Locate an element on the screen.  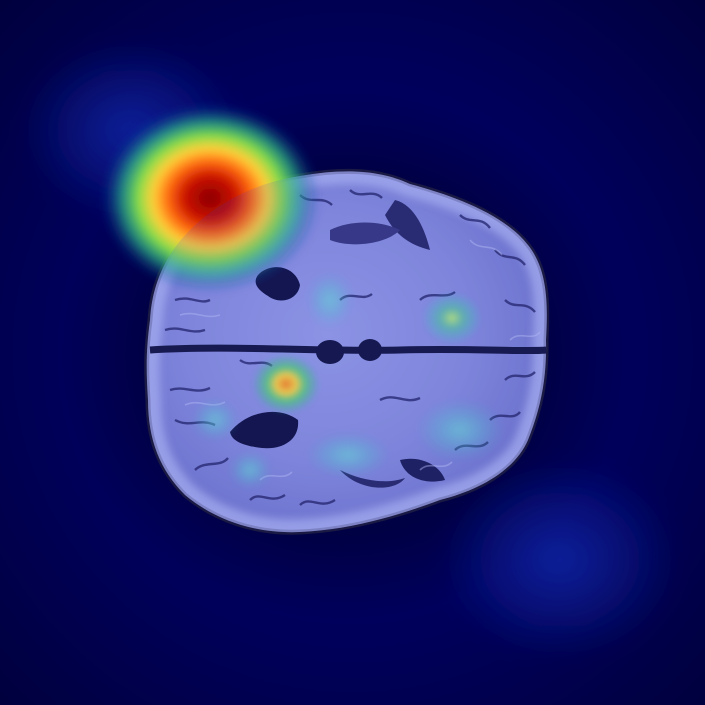
primary-hotspot is located at coordinates (210, 198).